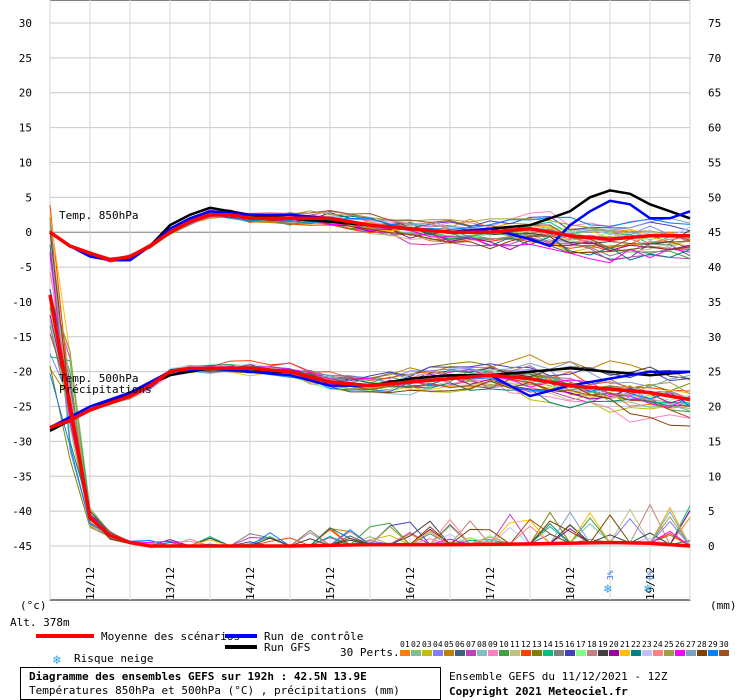 This screenshot has width=740, height=700. Describe the element at coordinates (723, 605) in the screenshot. I see `right-axis-unit: (mm)` at that location.